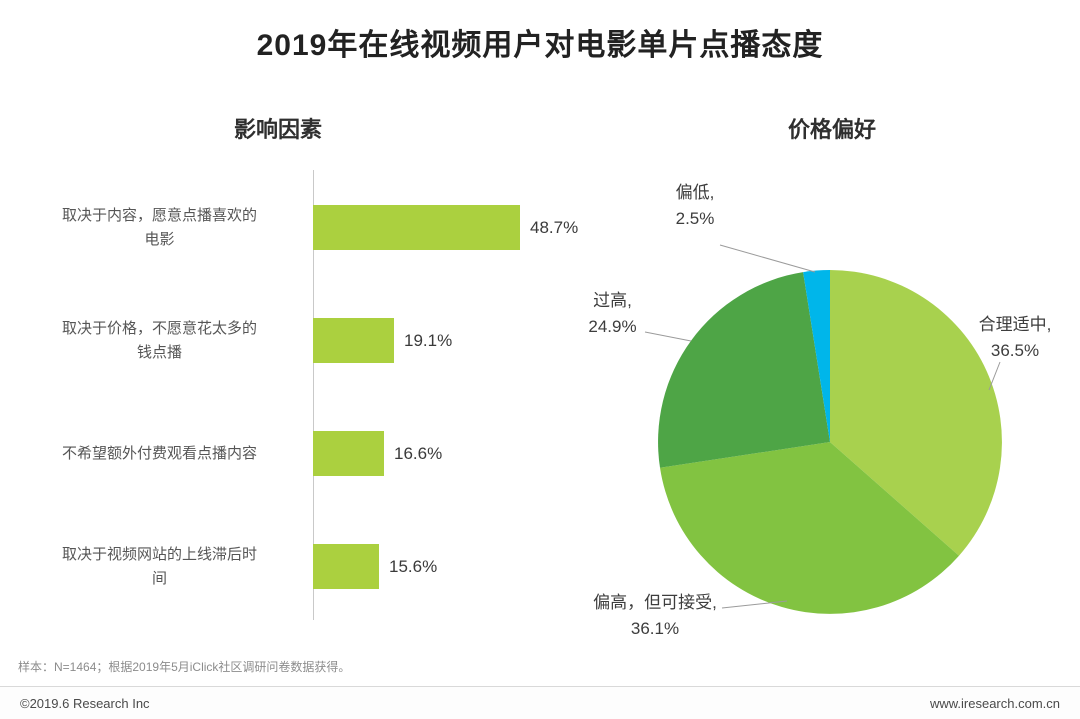 The height and width of the screenshot is (719, 1080). I want to click on bar-category-label: 不希望额外付费观看点播内容, so click(159, 453).